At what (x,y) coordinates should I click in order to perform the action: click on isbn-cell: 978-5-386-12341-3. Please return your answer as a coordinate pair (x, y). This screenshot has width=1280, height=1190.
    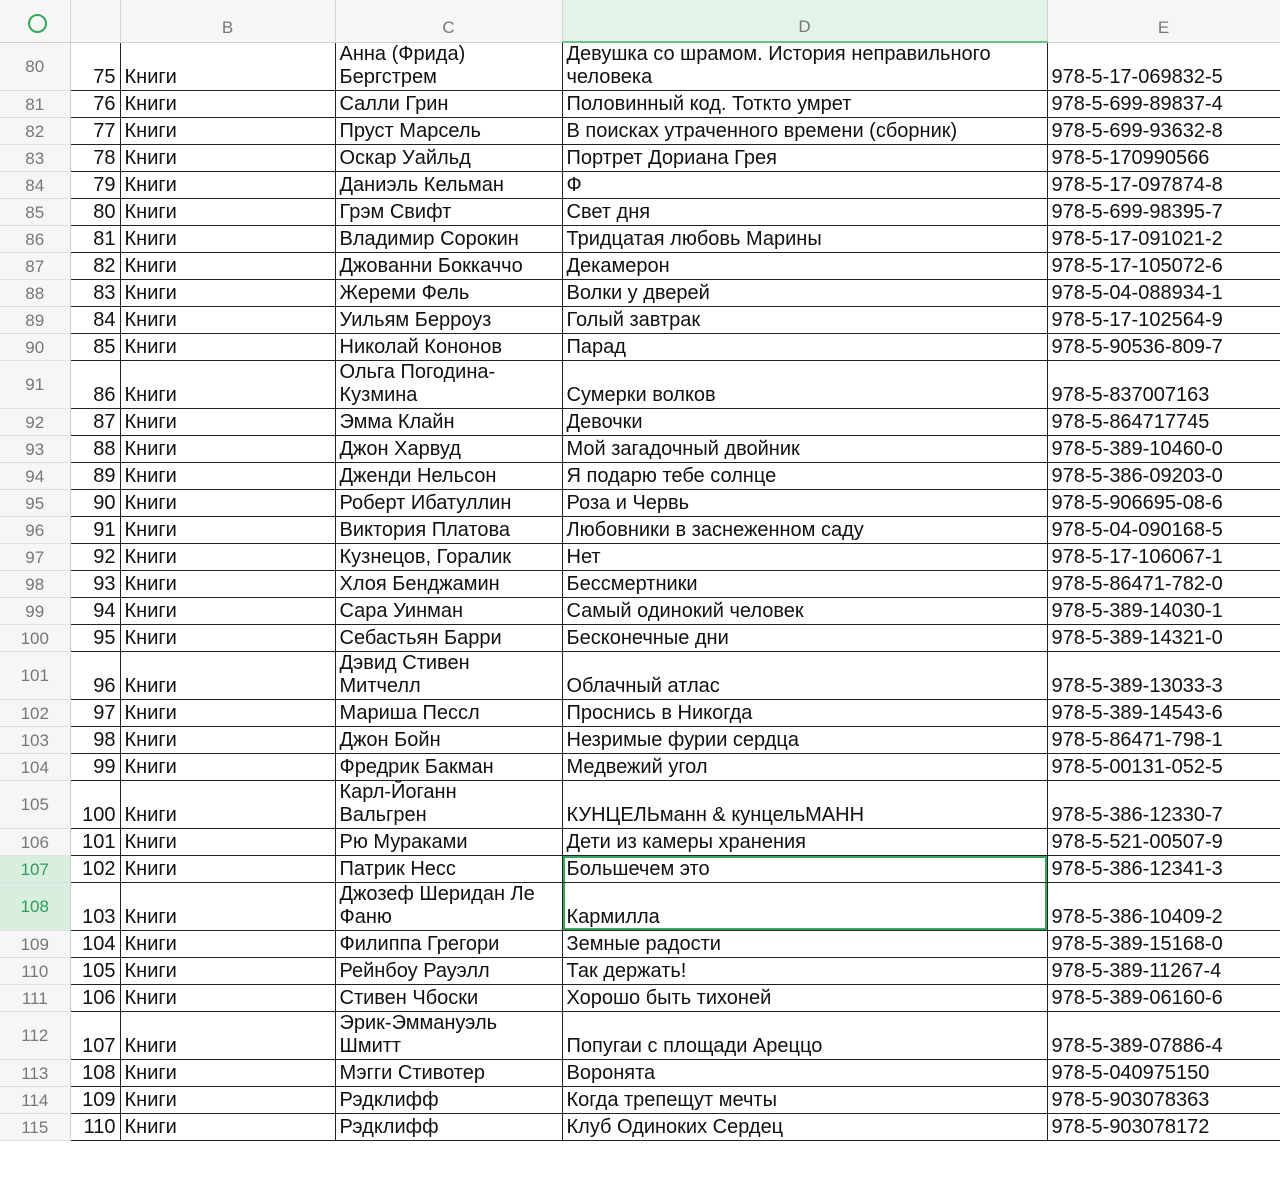
    Looking at the image, I should click on (1163, 869).